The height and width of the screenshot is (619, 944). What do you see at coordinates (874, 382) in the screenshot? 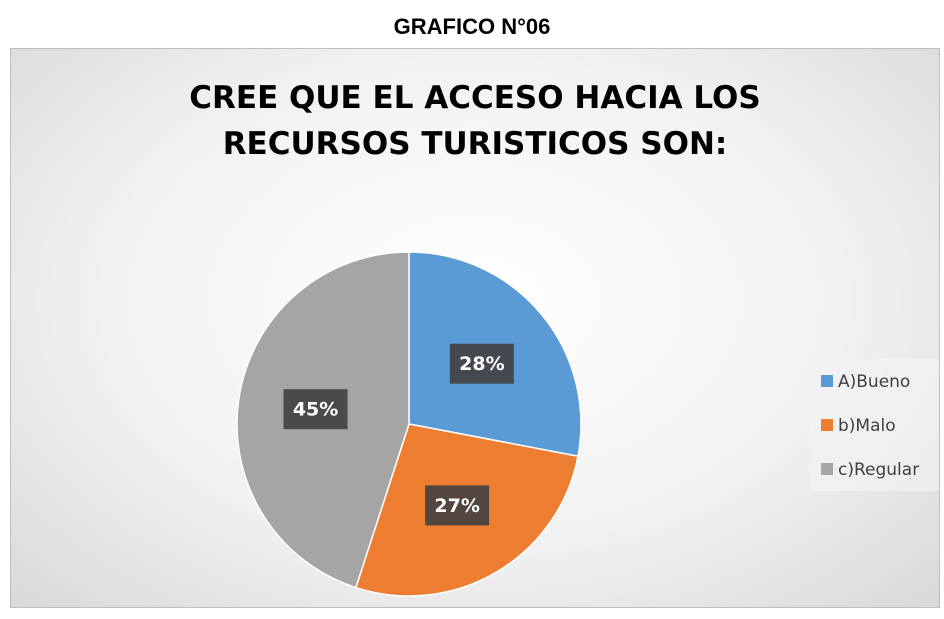
I see `legend-label: A)Bueno` at bounding box center [874, 382].